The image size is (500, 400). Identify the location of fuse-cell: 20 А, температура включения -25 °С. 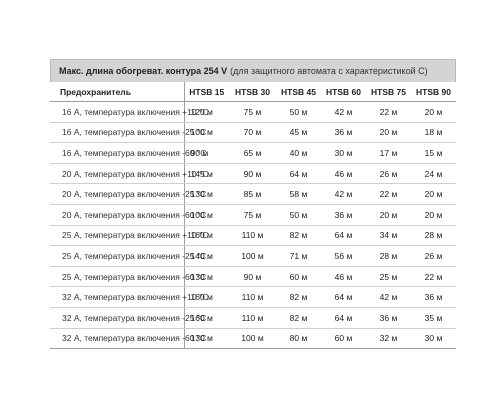
(128, 194).